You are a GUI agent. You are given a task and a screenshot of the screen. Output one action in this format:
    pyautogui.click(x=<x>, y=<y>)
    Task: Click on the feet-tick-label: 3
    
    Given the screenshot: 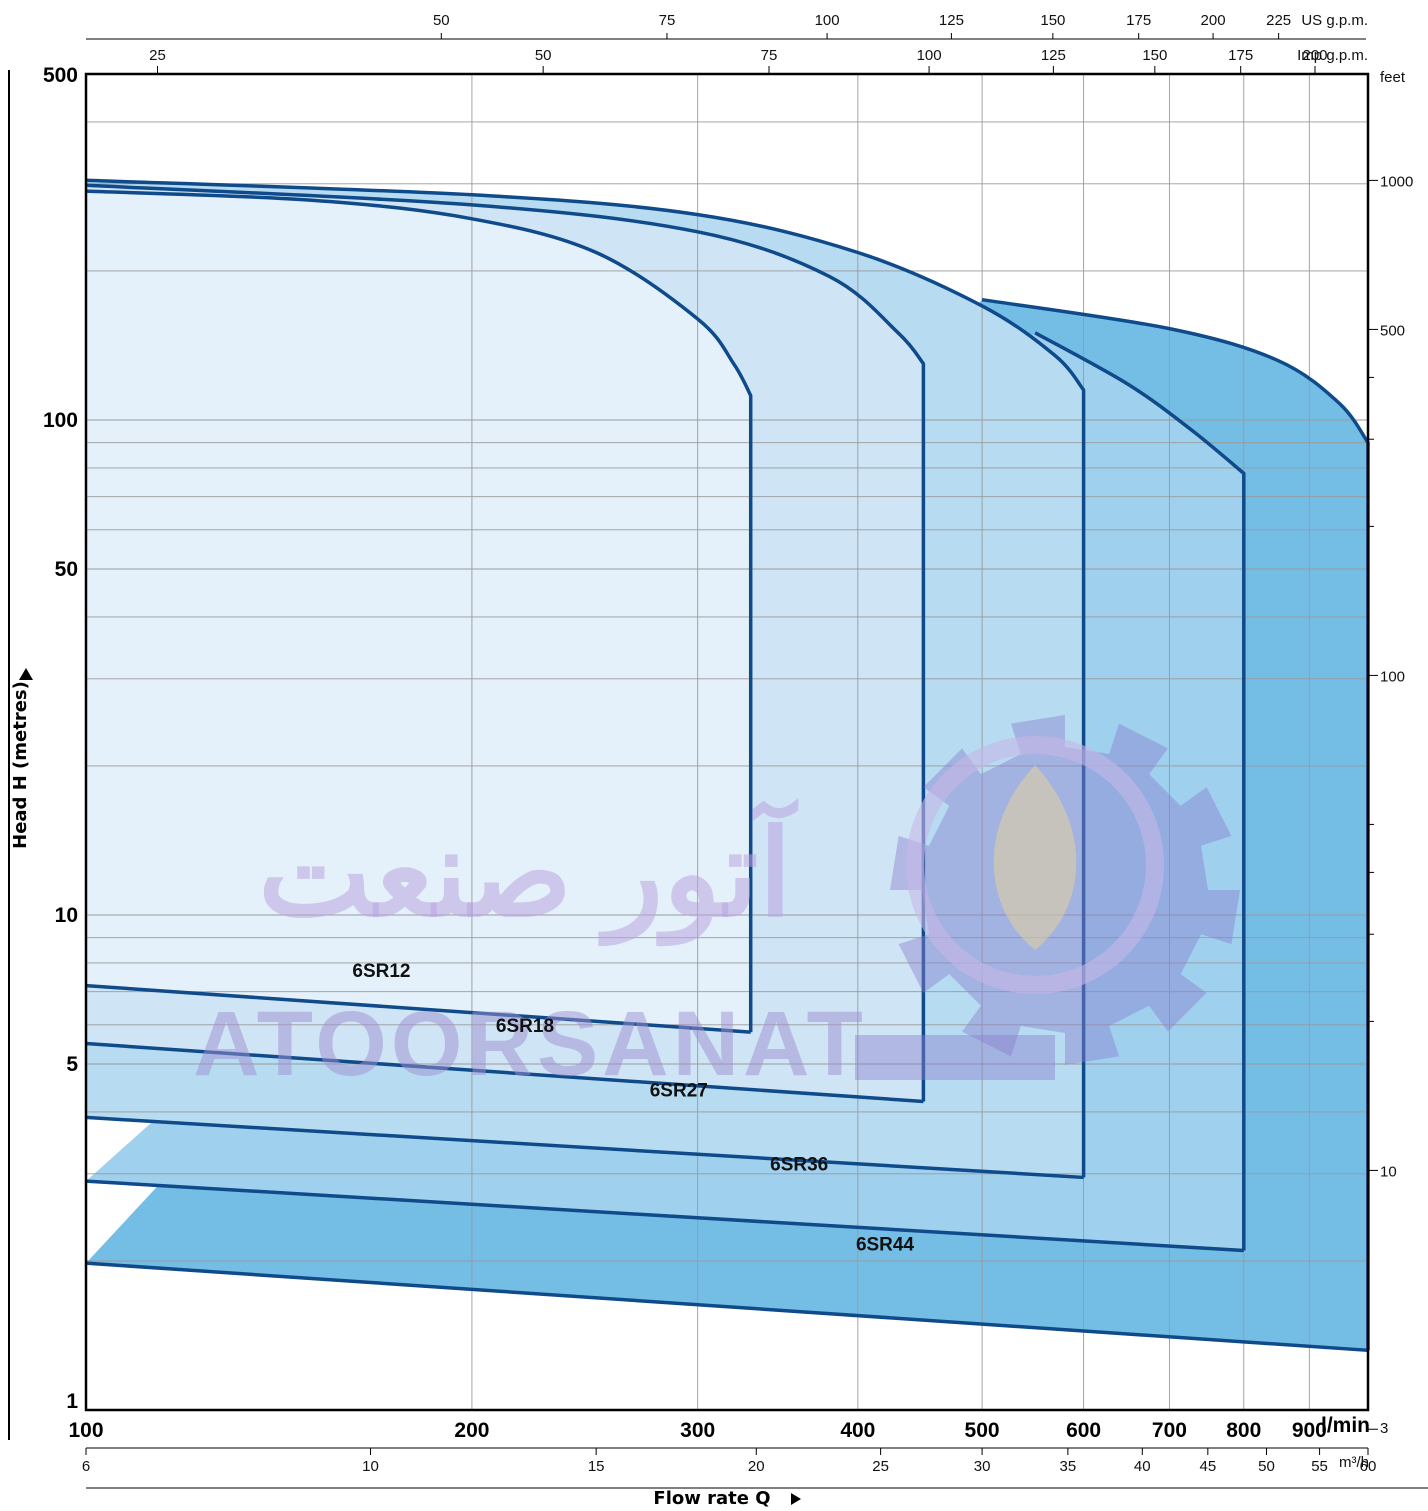 What is the action you would take?
    pyautogui.click(x=1384, y=1428)
    